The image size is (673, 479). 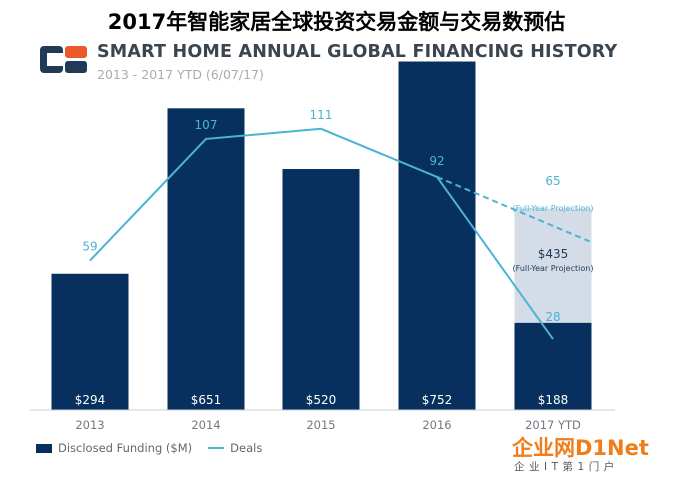 What do you see at coordinates (436, 161) in the screenshot?
I see `deals-value-label: 92` at bounding box center [436, 161].